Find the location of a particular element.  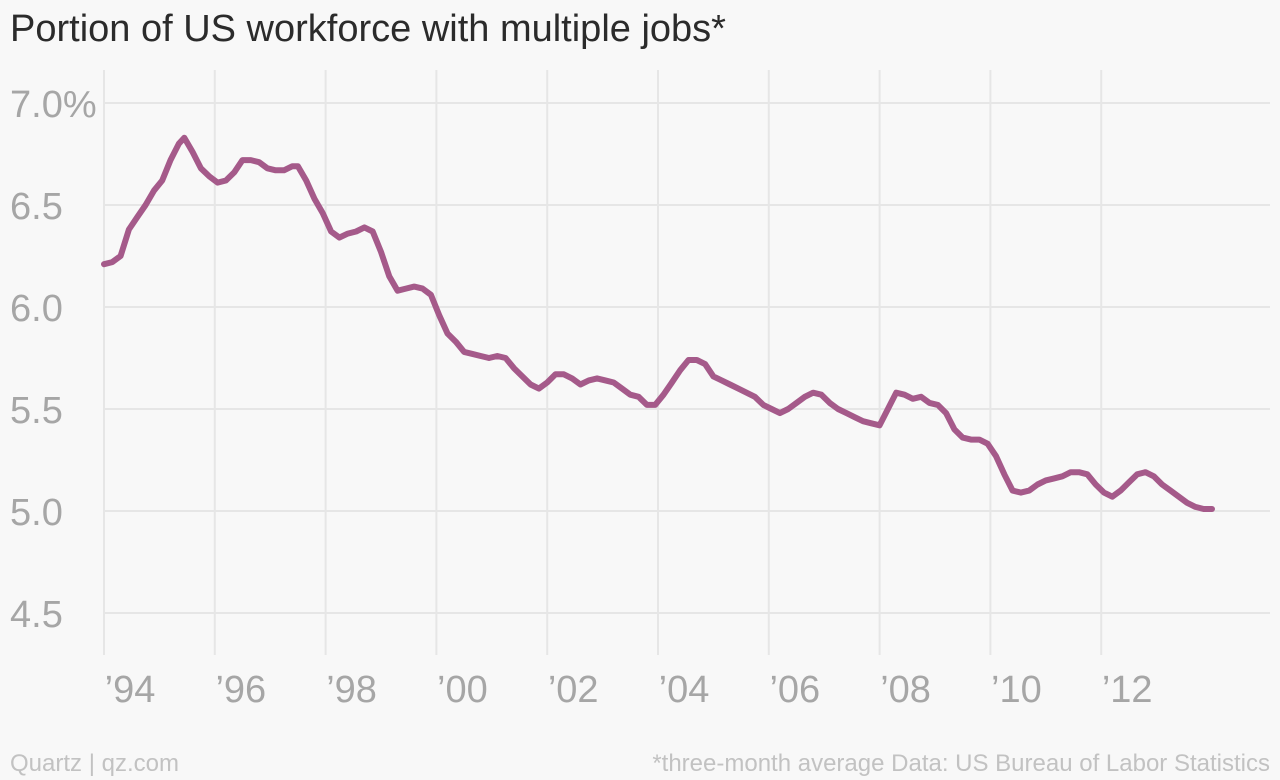

y-tick-label: 5.5 is located at coordinates (36, 411).